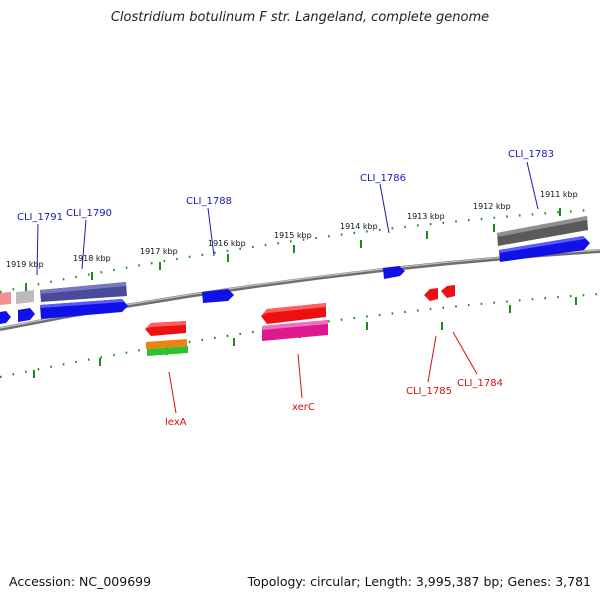  What do you see at coordinates (40, 217) in the screenshot?
I see `gene-label-cli-1791: CLI_1791` at bounding box center [40, 217].